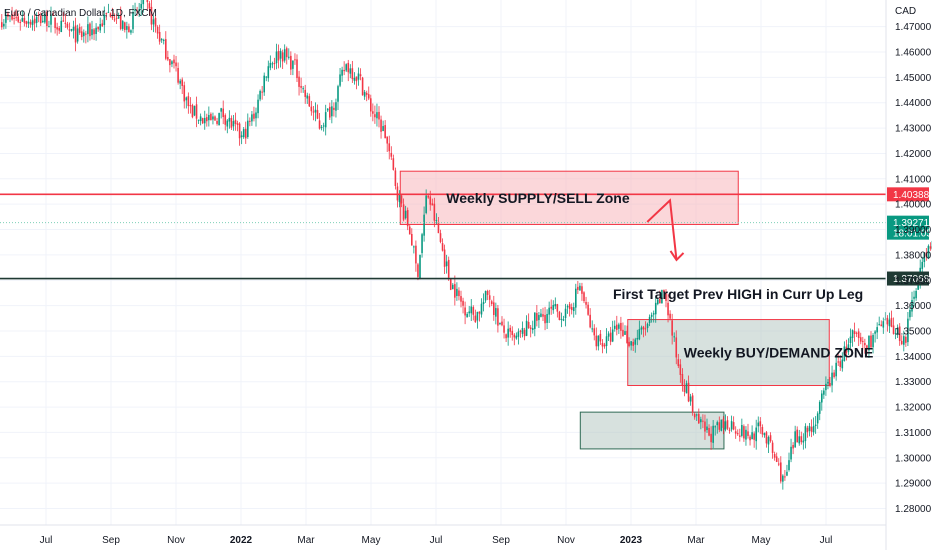  What do you see at coordinates (913, 179) in the screenshot?
I see `y-tick-label: 1.41000` at bounding box center [913, 179].